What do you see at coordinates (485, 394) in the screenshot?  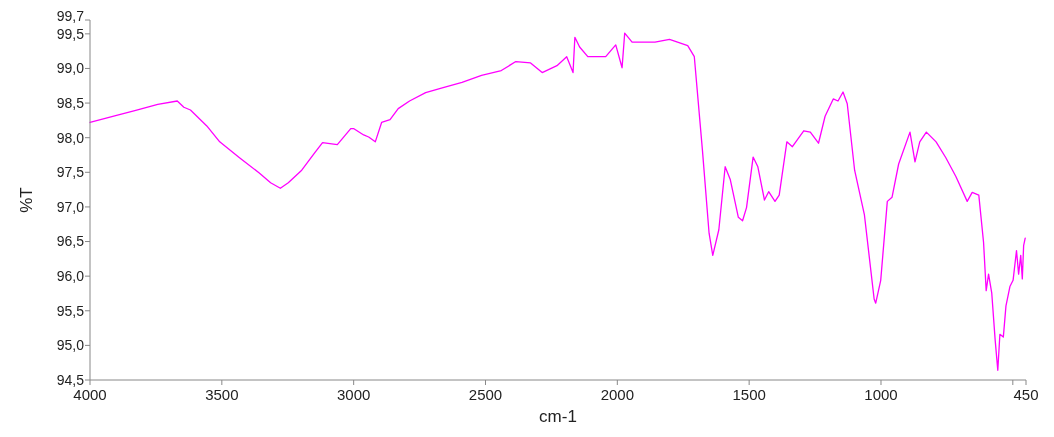 I see `x-tick-label: 2500` at bounding box center [485, 394].